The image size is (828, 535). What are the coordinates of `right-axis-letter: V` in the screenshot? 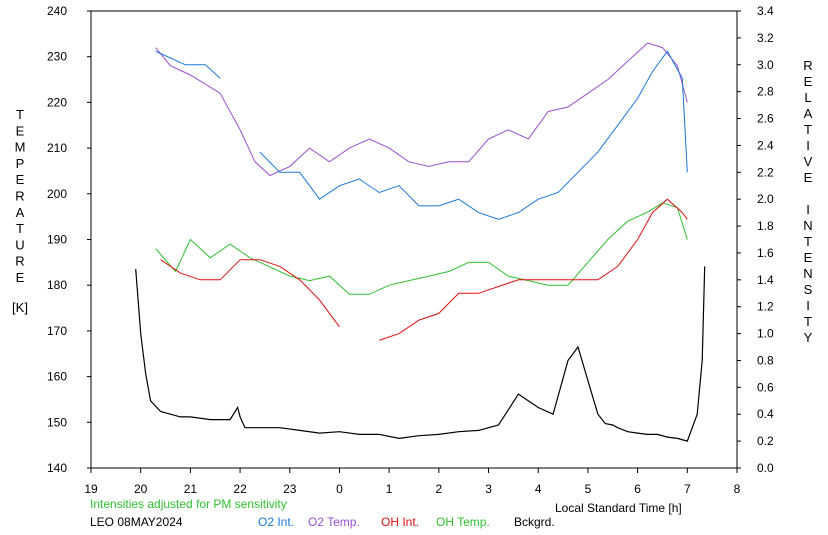 It's located at (808, 161).